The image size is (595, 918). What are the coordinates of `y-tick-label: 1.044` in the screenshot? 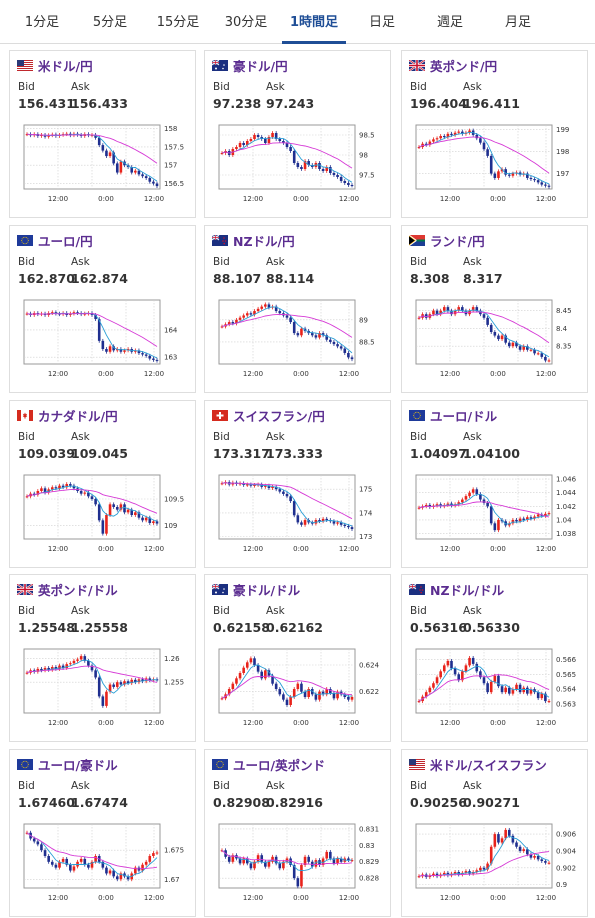 It's located at (566, 493).